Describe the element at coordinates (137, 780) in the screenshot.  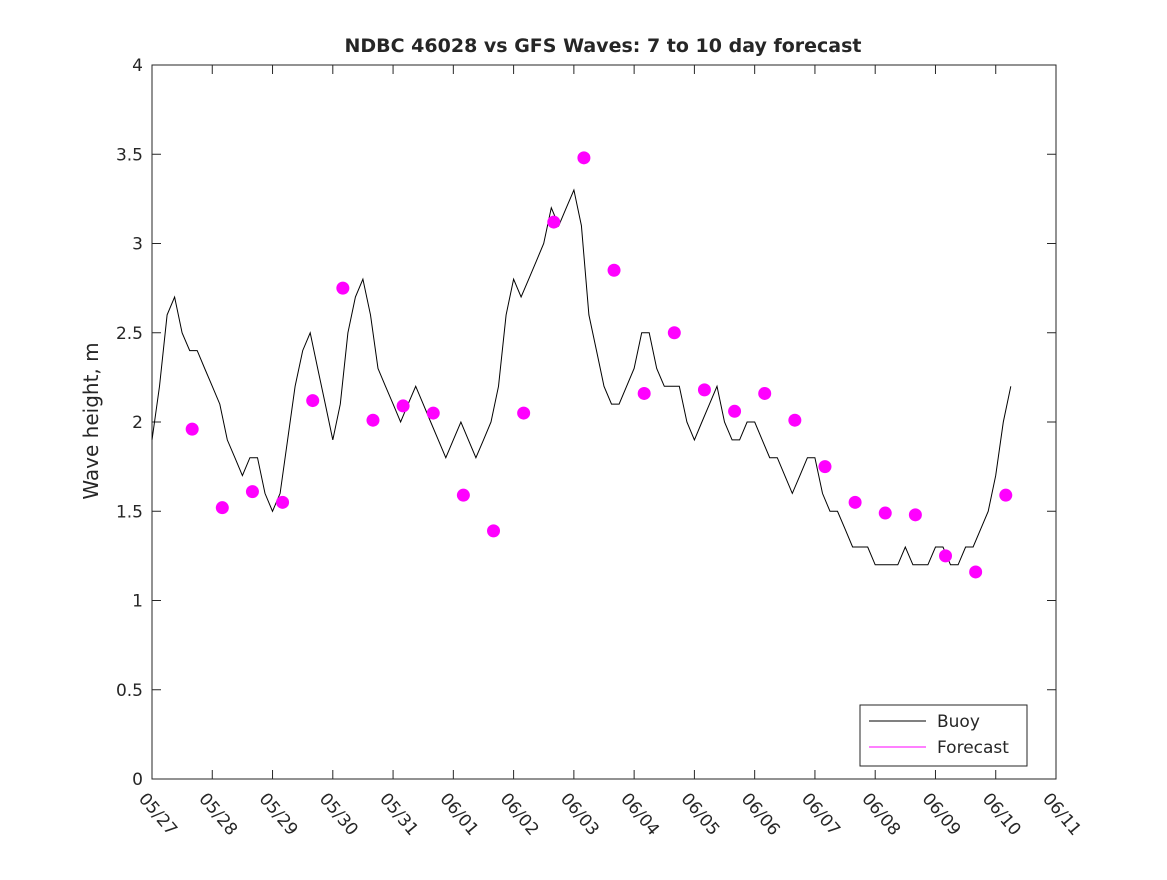
I see `y-tick-label: 0` at that location.